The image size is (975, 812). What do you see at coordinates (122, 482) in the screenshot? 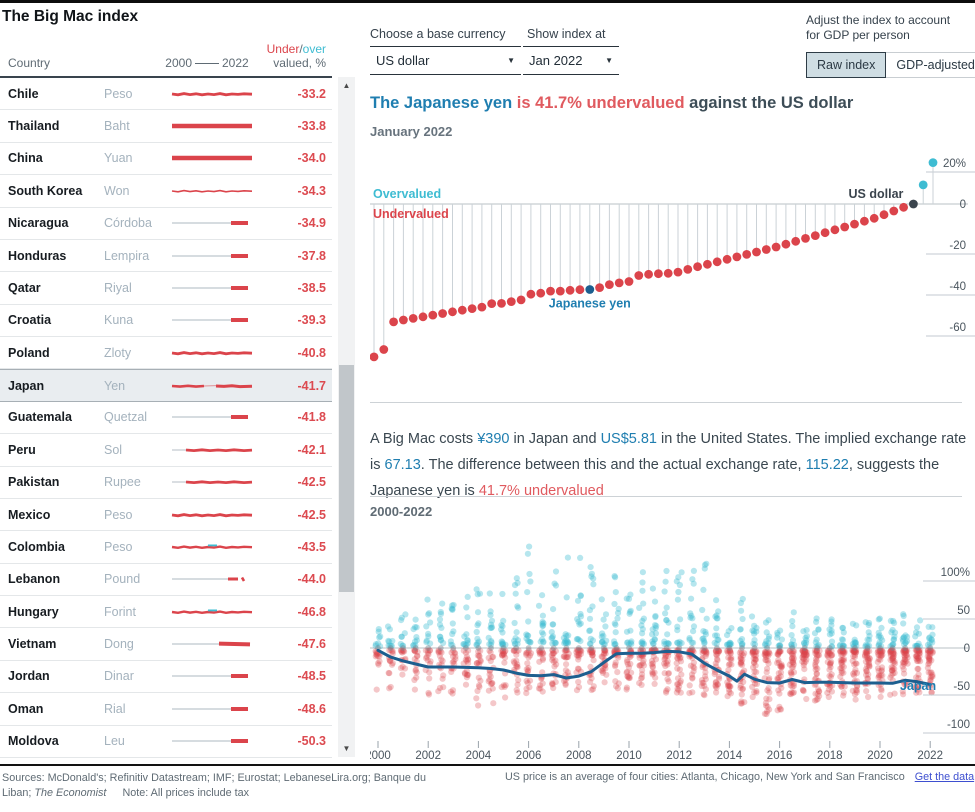
I see `currency-name: Rupee` at bounding box center [122, 482].